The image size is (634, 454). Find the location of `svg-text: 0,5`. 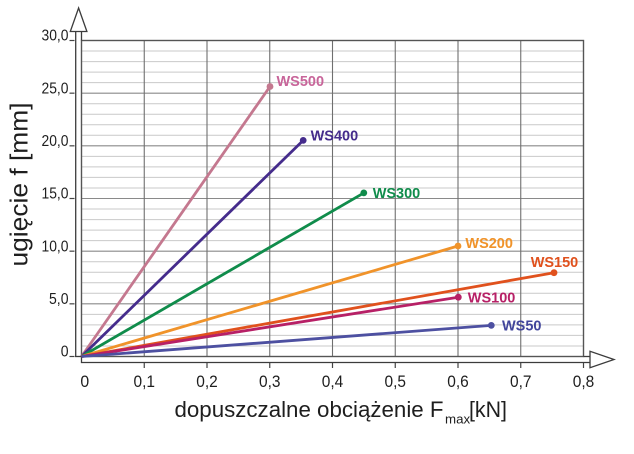

svg-text: 0,5 is located at coordinates (396, 382).